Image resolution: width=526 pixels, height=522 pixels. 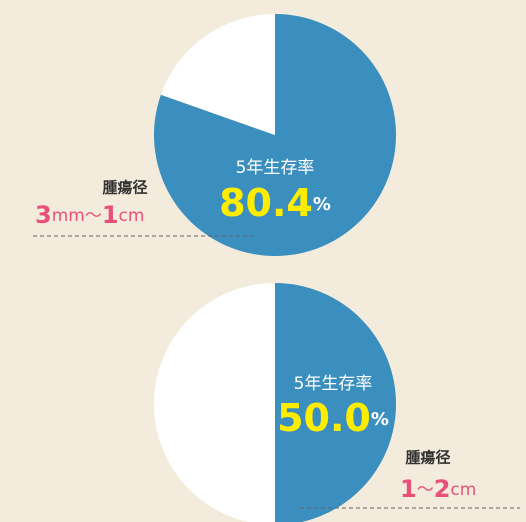 I want to click on value-number: 80.4, so click(x=266, y=203).